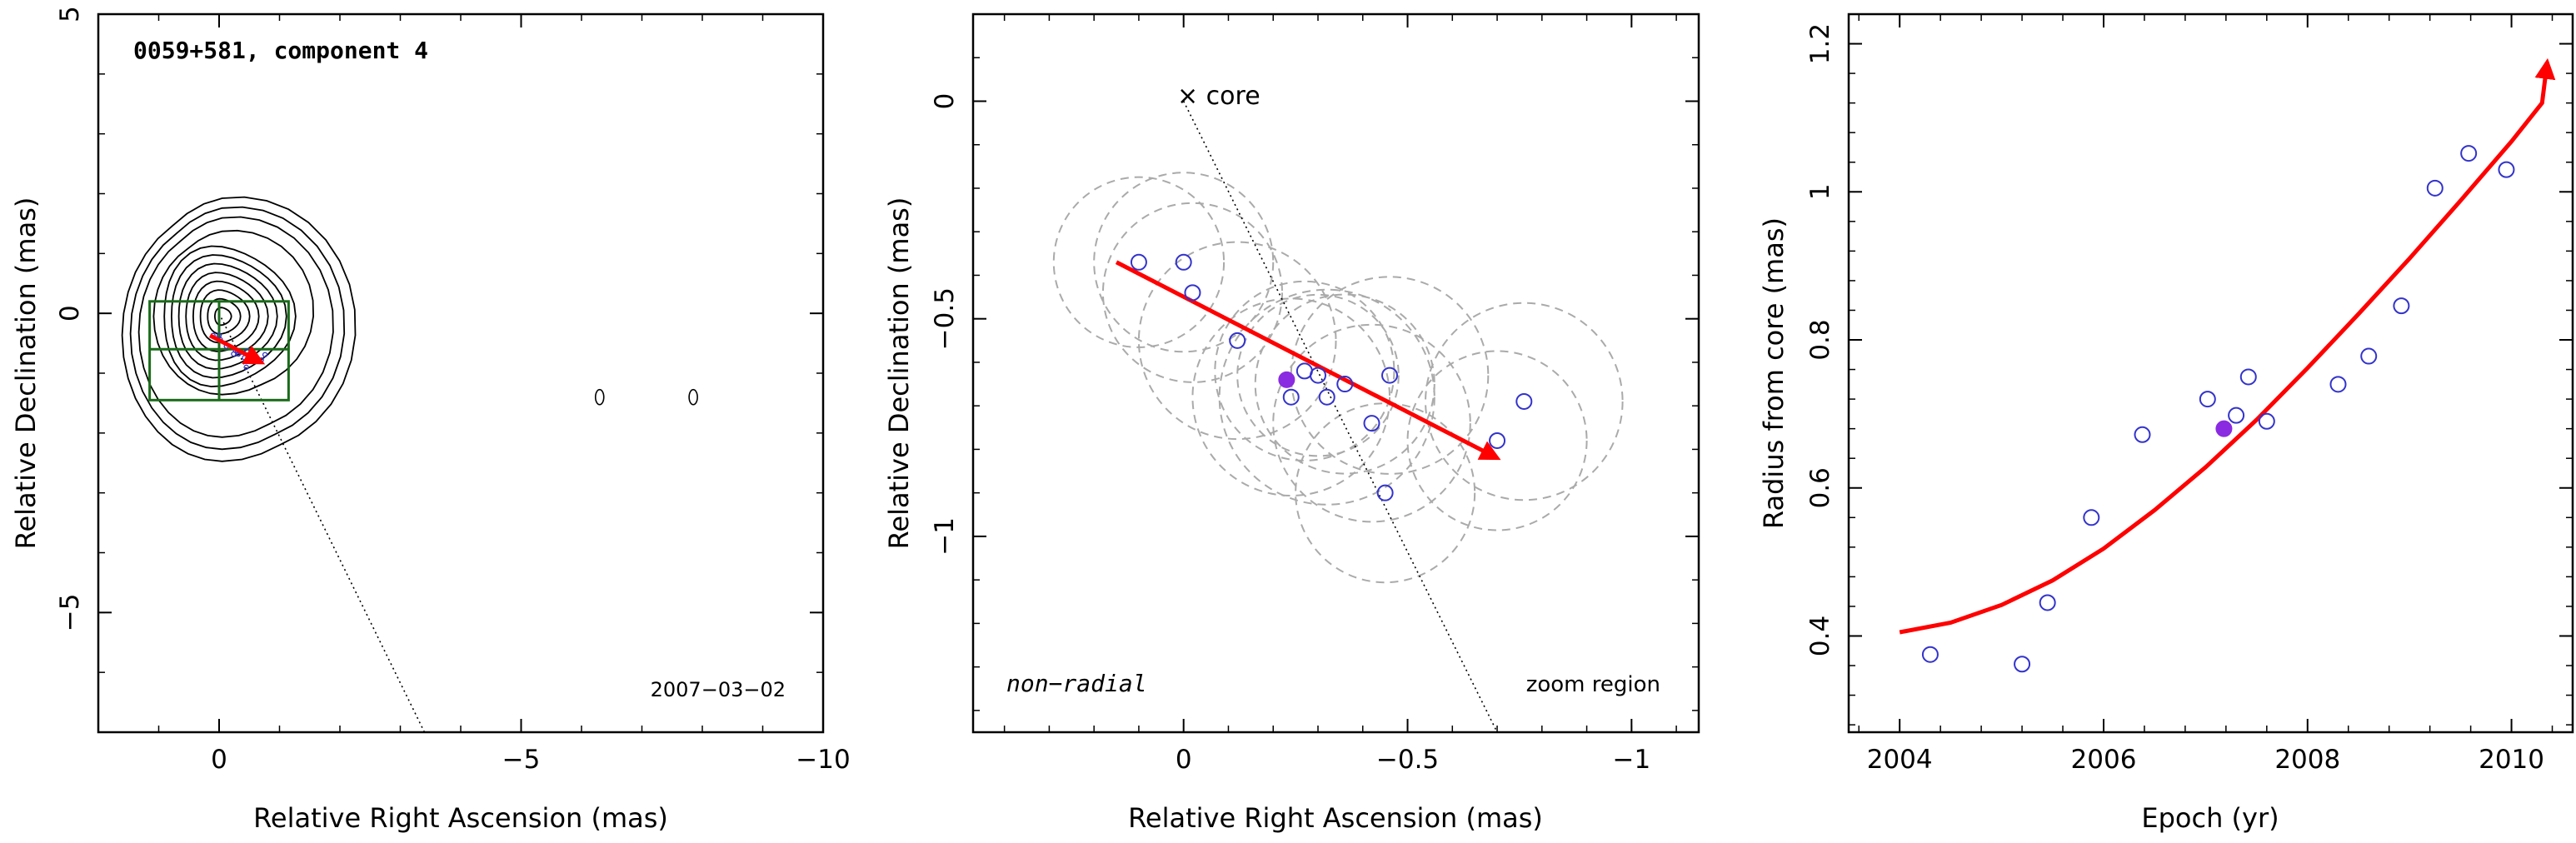 Image resolution: width=2576 pixels, height=843 pixels. Describe the element at coordinates (718, 689) in the screenshot. I see `epoch-annotation: 2007−03−02` at that location.